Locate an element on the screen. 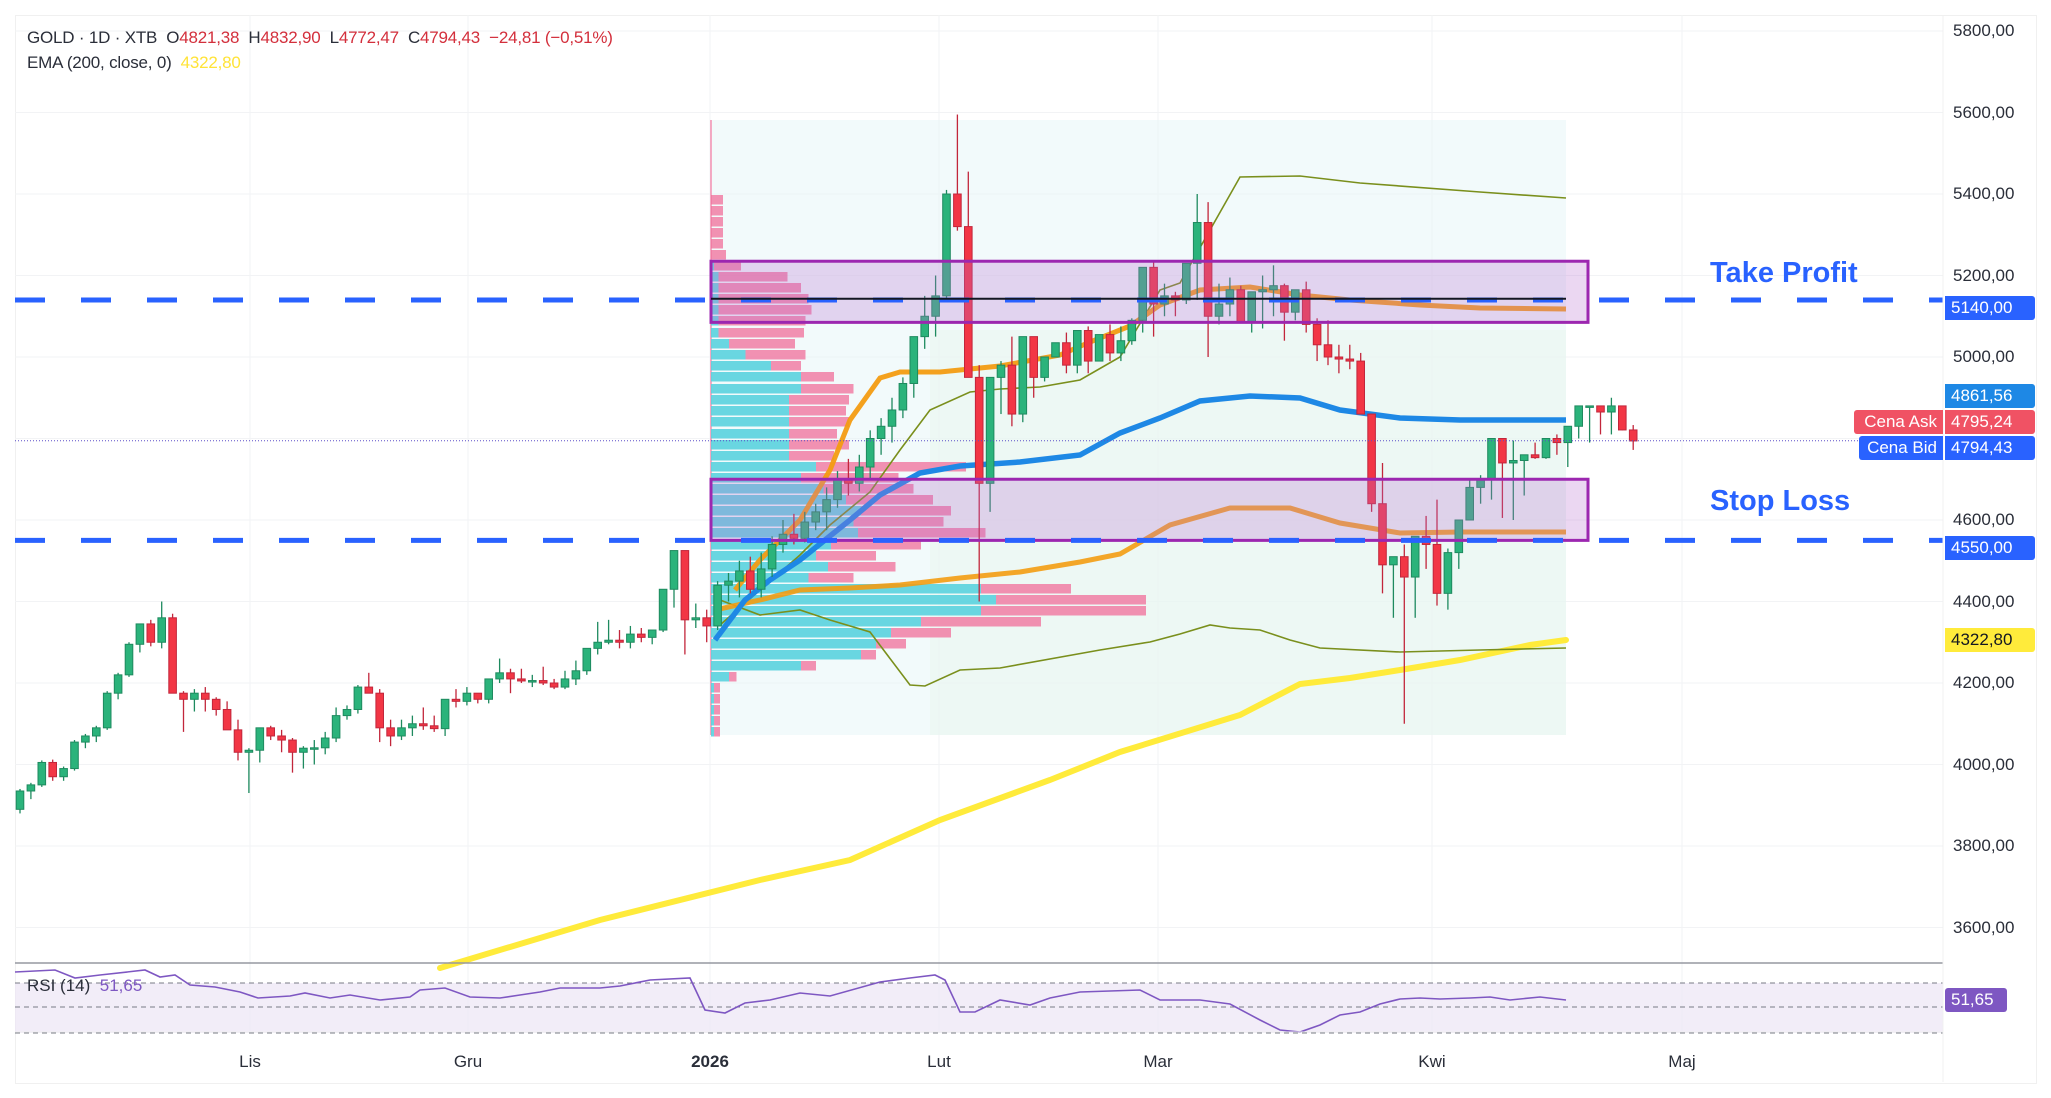  price-axis-tick: 5400,00 is located at coordinates (1984, 193).